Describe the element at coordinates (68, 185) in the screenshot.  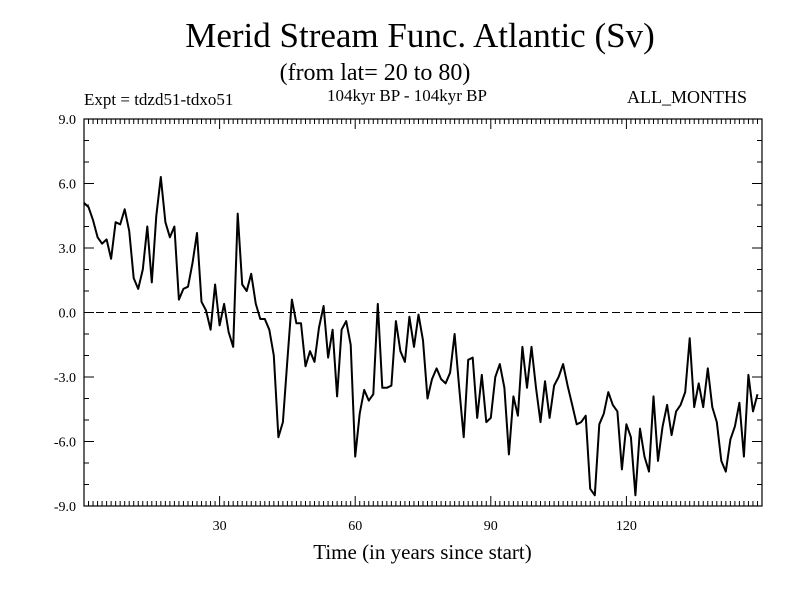
I see `y-tick-label: 6.0` at that location.